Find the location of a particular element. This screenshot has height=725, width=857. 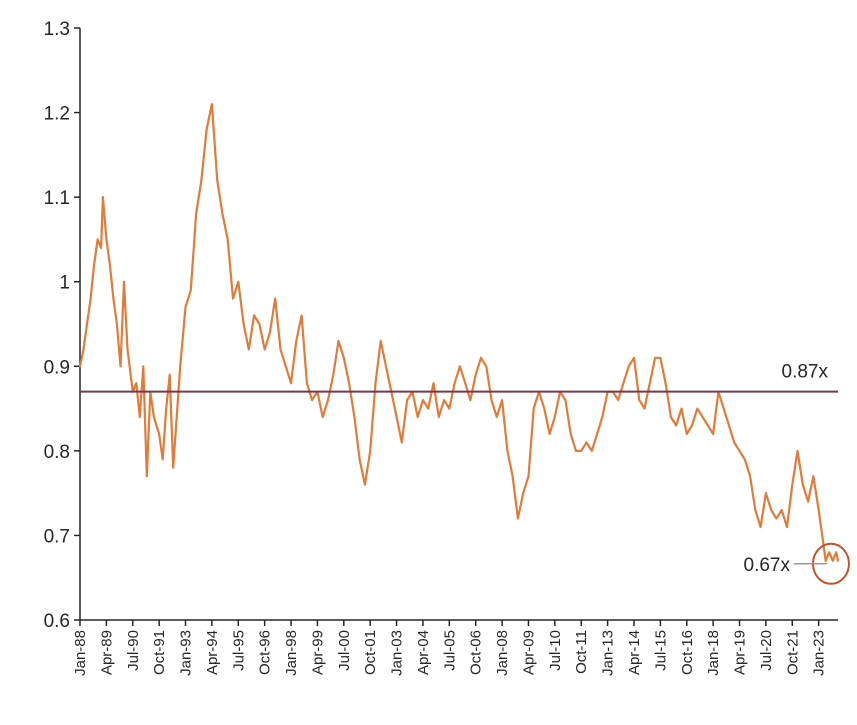

x-tick-label: Apr-94 is located at coordinates (212, 652).